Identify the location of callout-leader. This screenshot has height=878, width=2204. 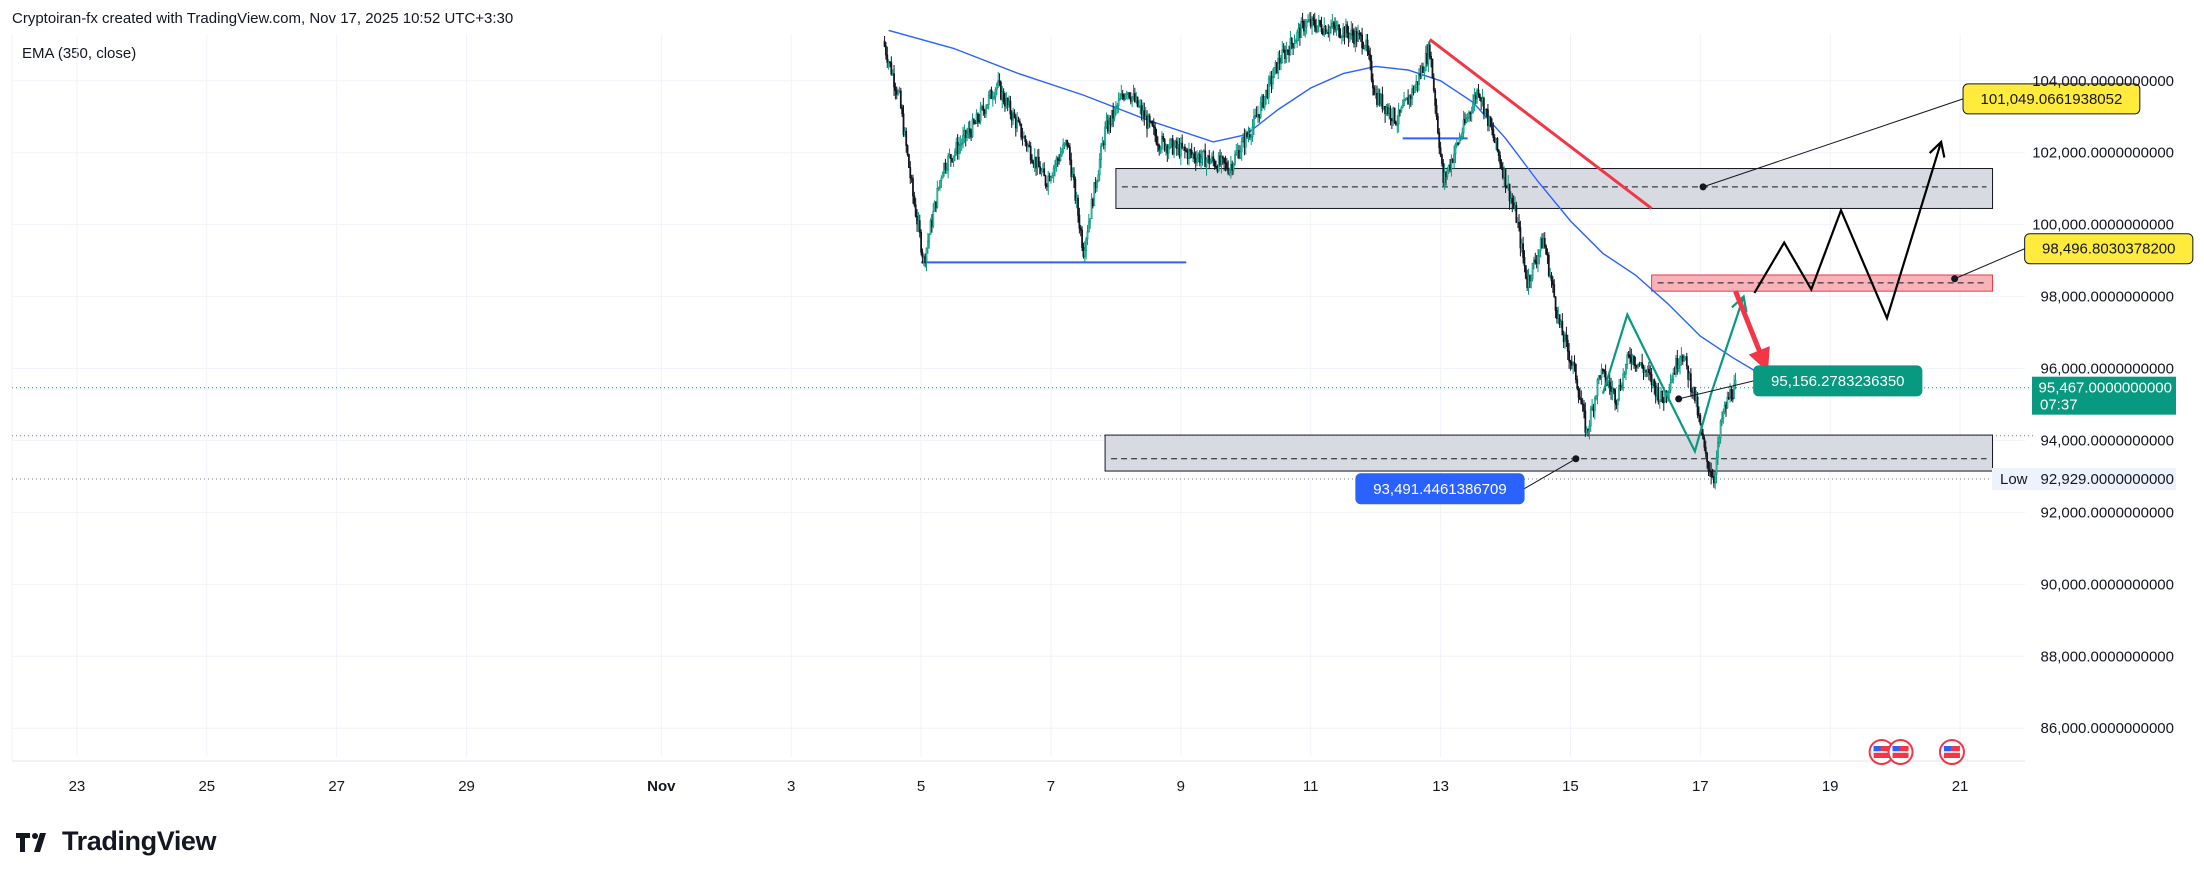
(1989, 264).